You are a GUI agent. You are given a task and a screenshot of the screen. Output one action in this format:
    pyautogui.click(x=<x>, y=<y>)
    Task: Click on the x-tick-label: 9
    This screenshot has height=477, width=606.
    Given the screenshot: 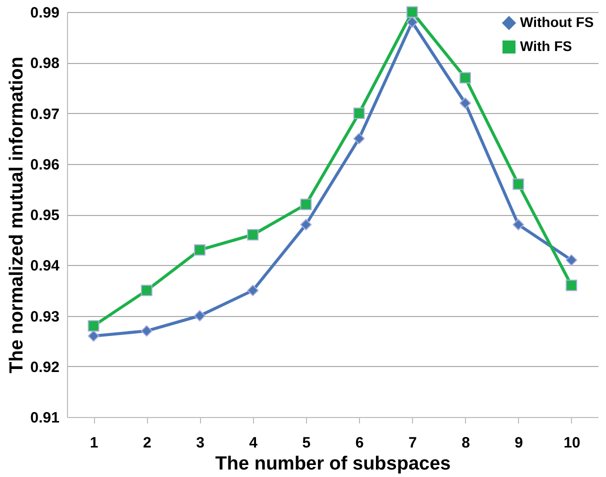 What is the action you would take?
    pyautogui.click(x=519, y=443)
    